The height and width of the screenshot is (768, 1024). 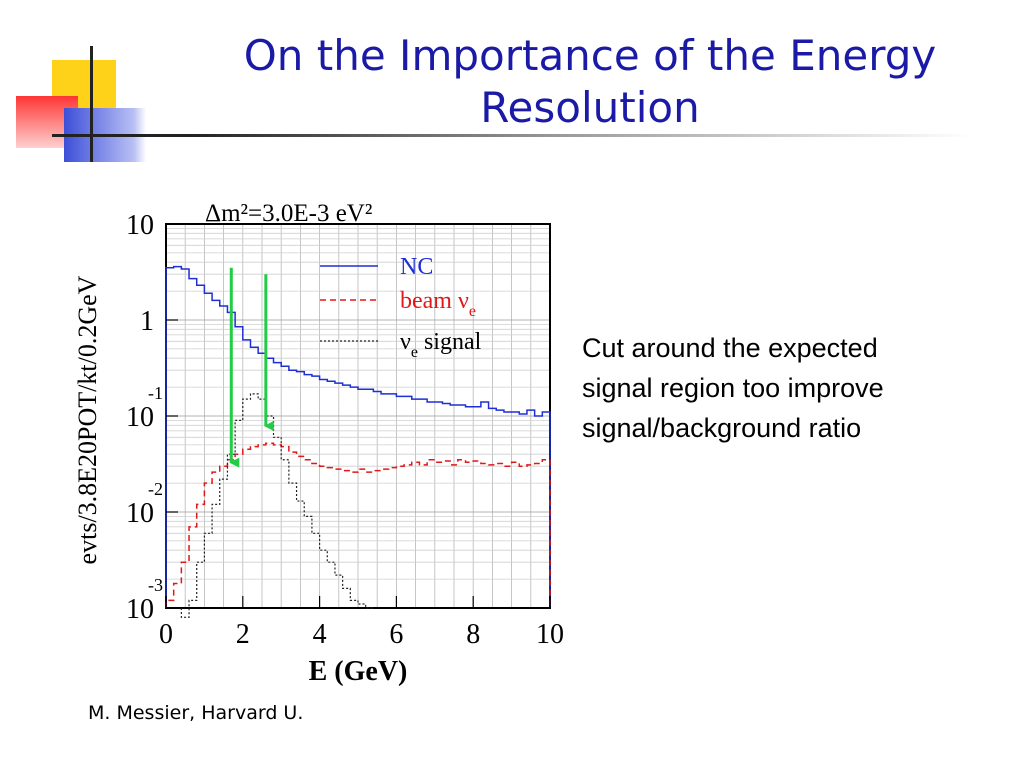 I want to click on x-tick-label: 6, so click(x=396, y=634).